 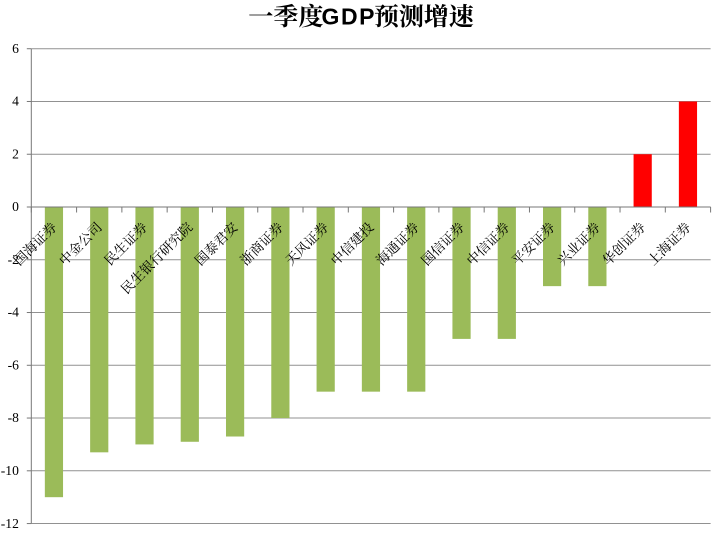 What do you see at coordinates (10, 523) in the screenshot?
I see `svg-text: -12` at bounding box center [10, 523].